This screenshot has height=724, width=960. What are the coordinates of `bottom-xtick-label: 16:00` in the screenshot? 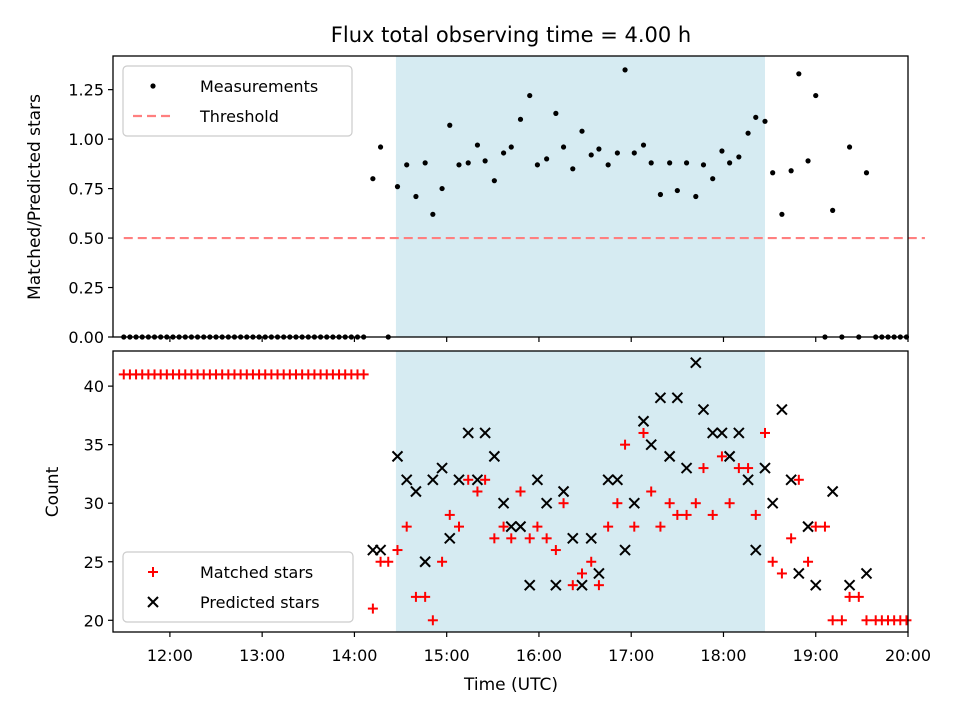 It's located at (539, 655).